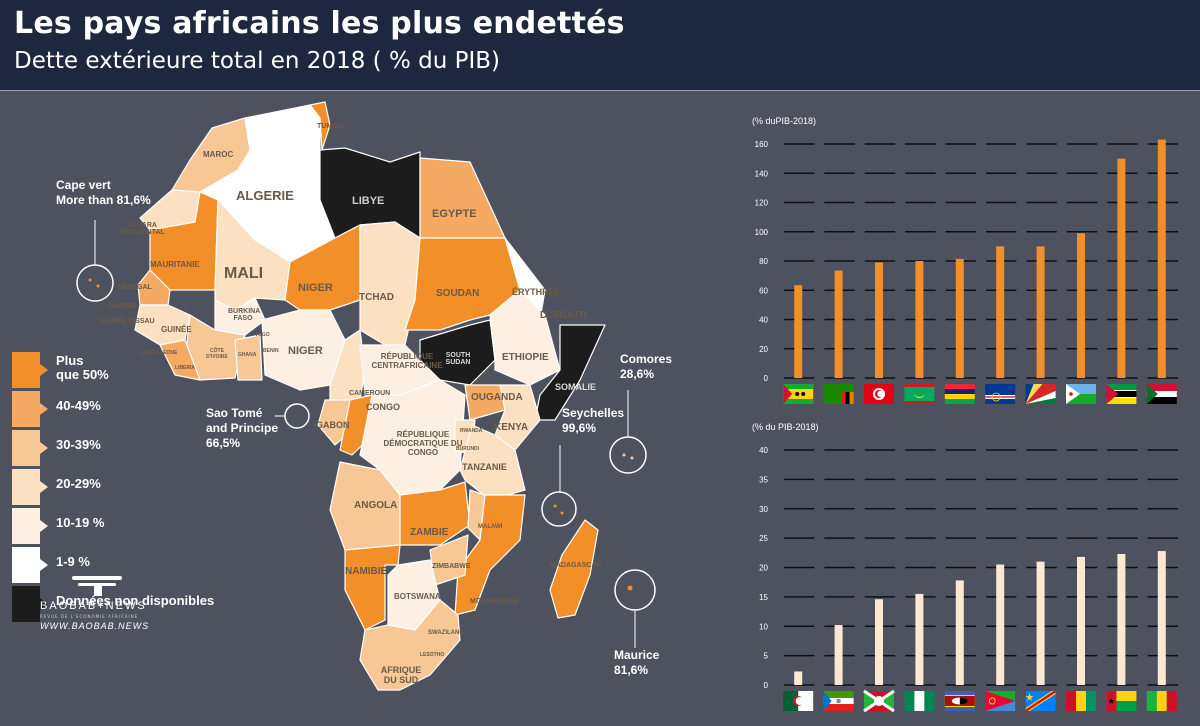  I want to click on map-label-tanzanie: TANZANIE, so click(484, 467).